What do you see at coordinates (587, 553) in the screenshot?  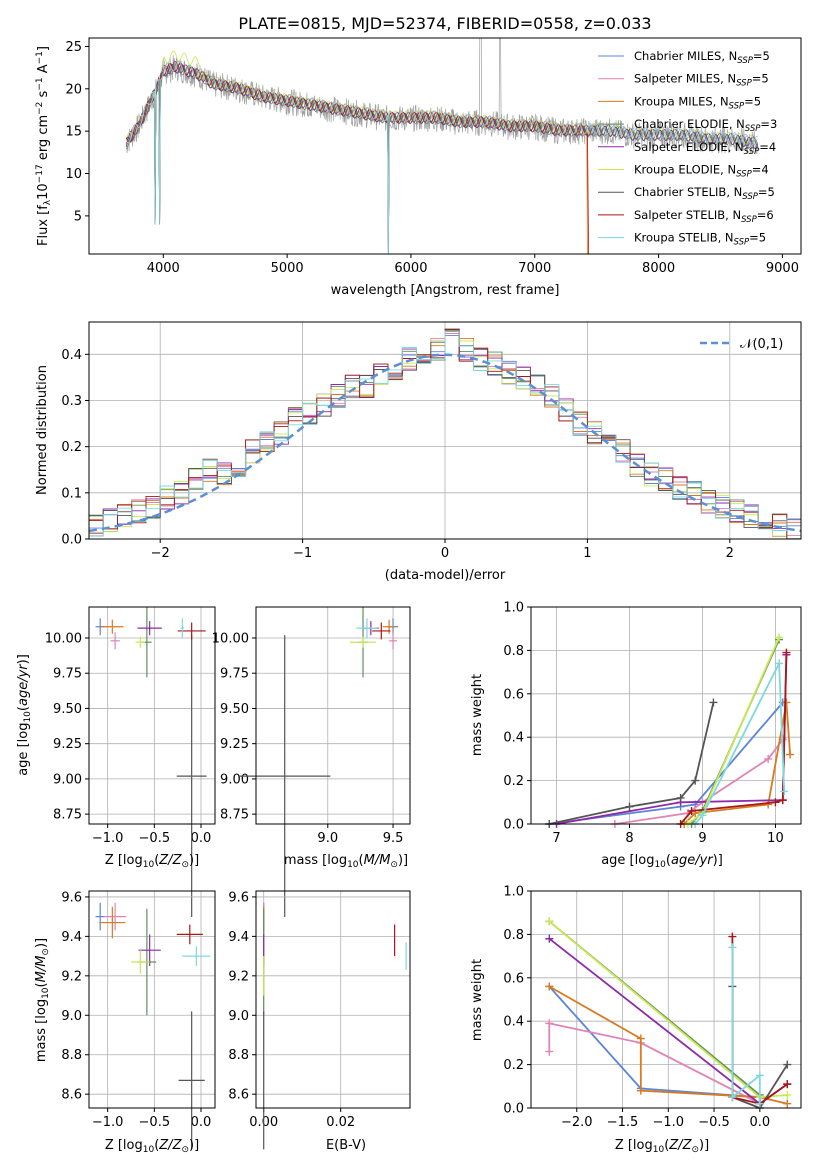 I see `x-tick-label: 1` at bounding box center [587, 553].